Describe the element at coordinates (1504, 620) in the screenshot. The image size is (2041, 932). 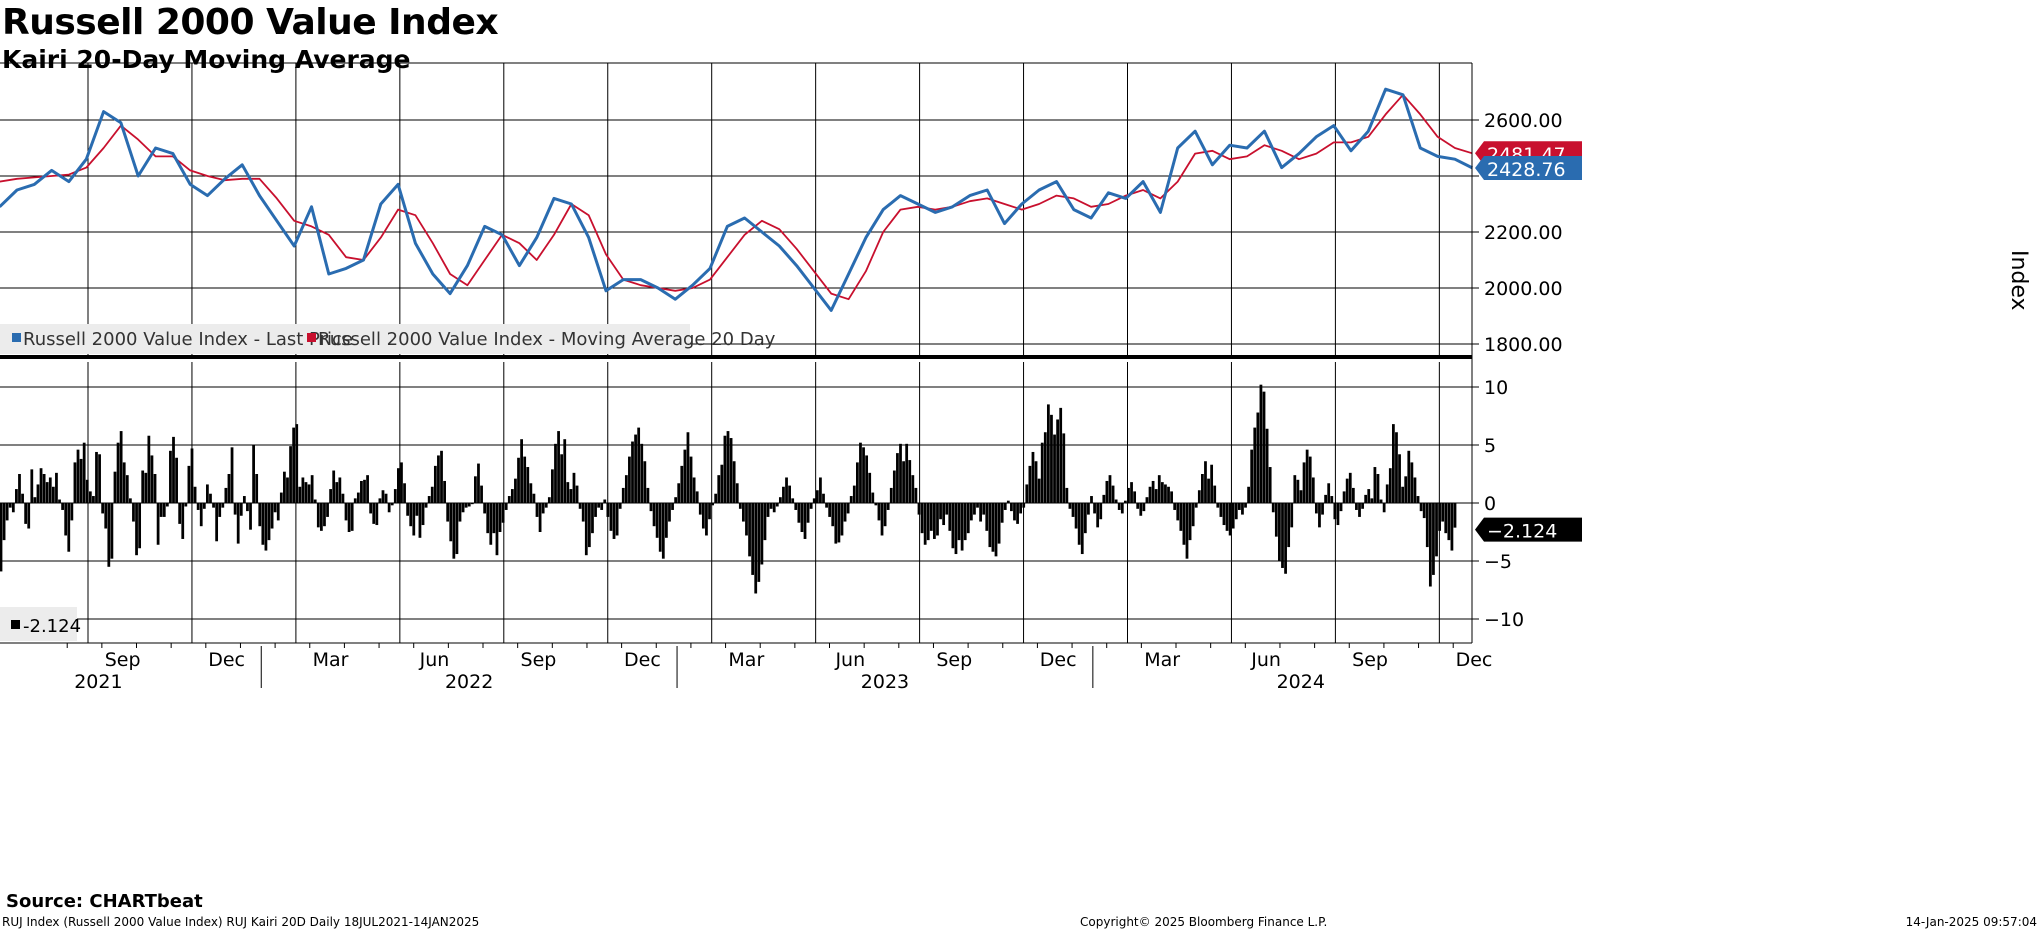
I see `y-tick-label-lower: −10` at that location.